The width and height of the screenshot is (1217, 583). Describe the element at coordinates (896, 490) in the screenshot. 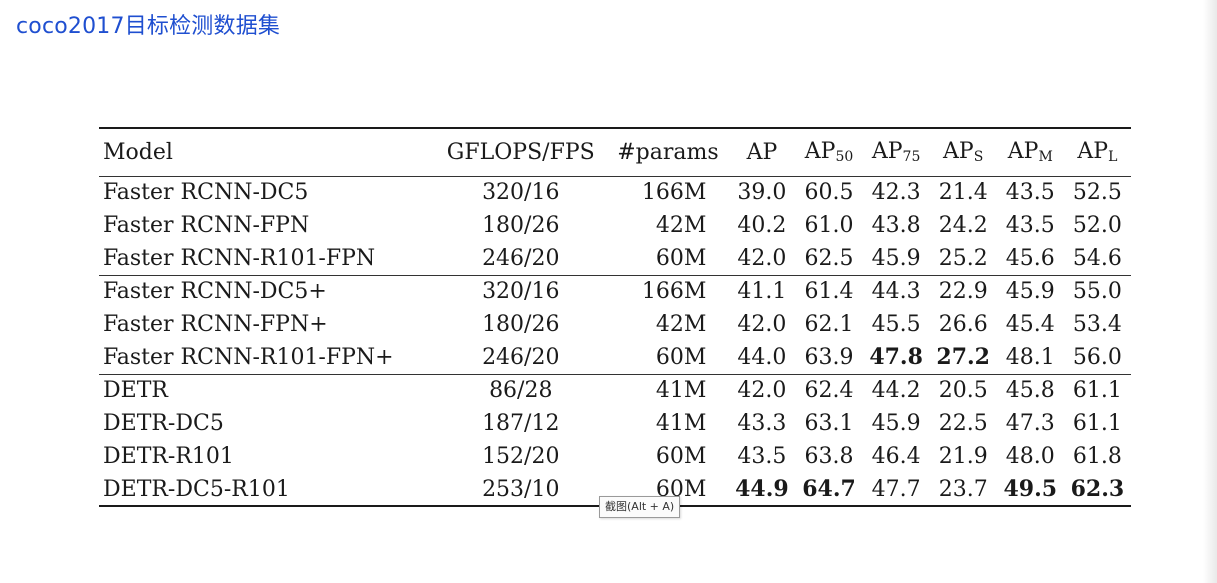

I see `ap75-cell: 47.7` at that location.